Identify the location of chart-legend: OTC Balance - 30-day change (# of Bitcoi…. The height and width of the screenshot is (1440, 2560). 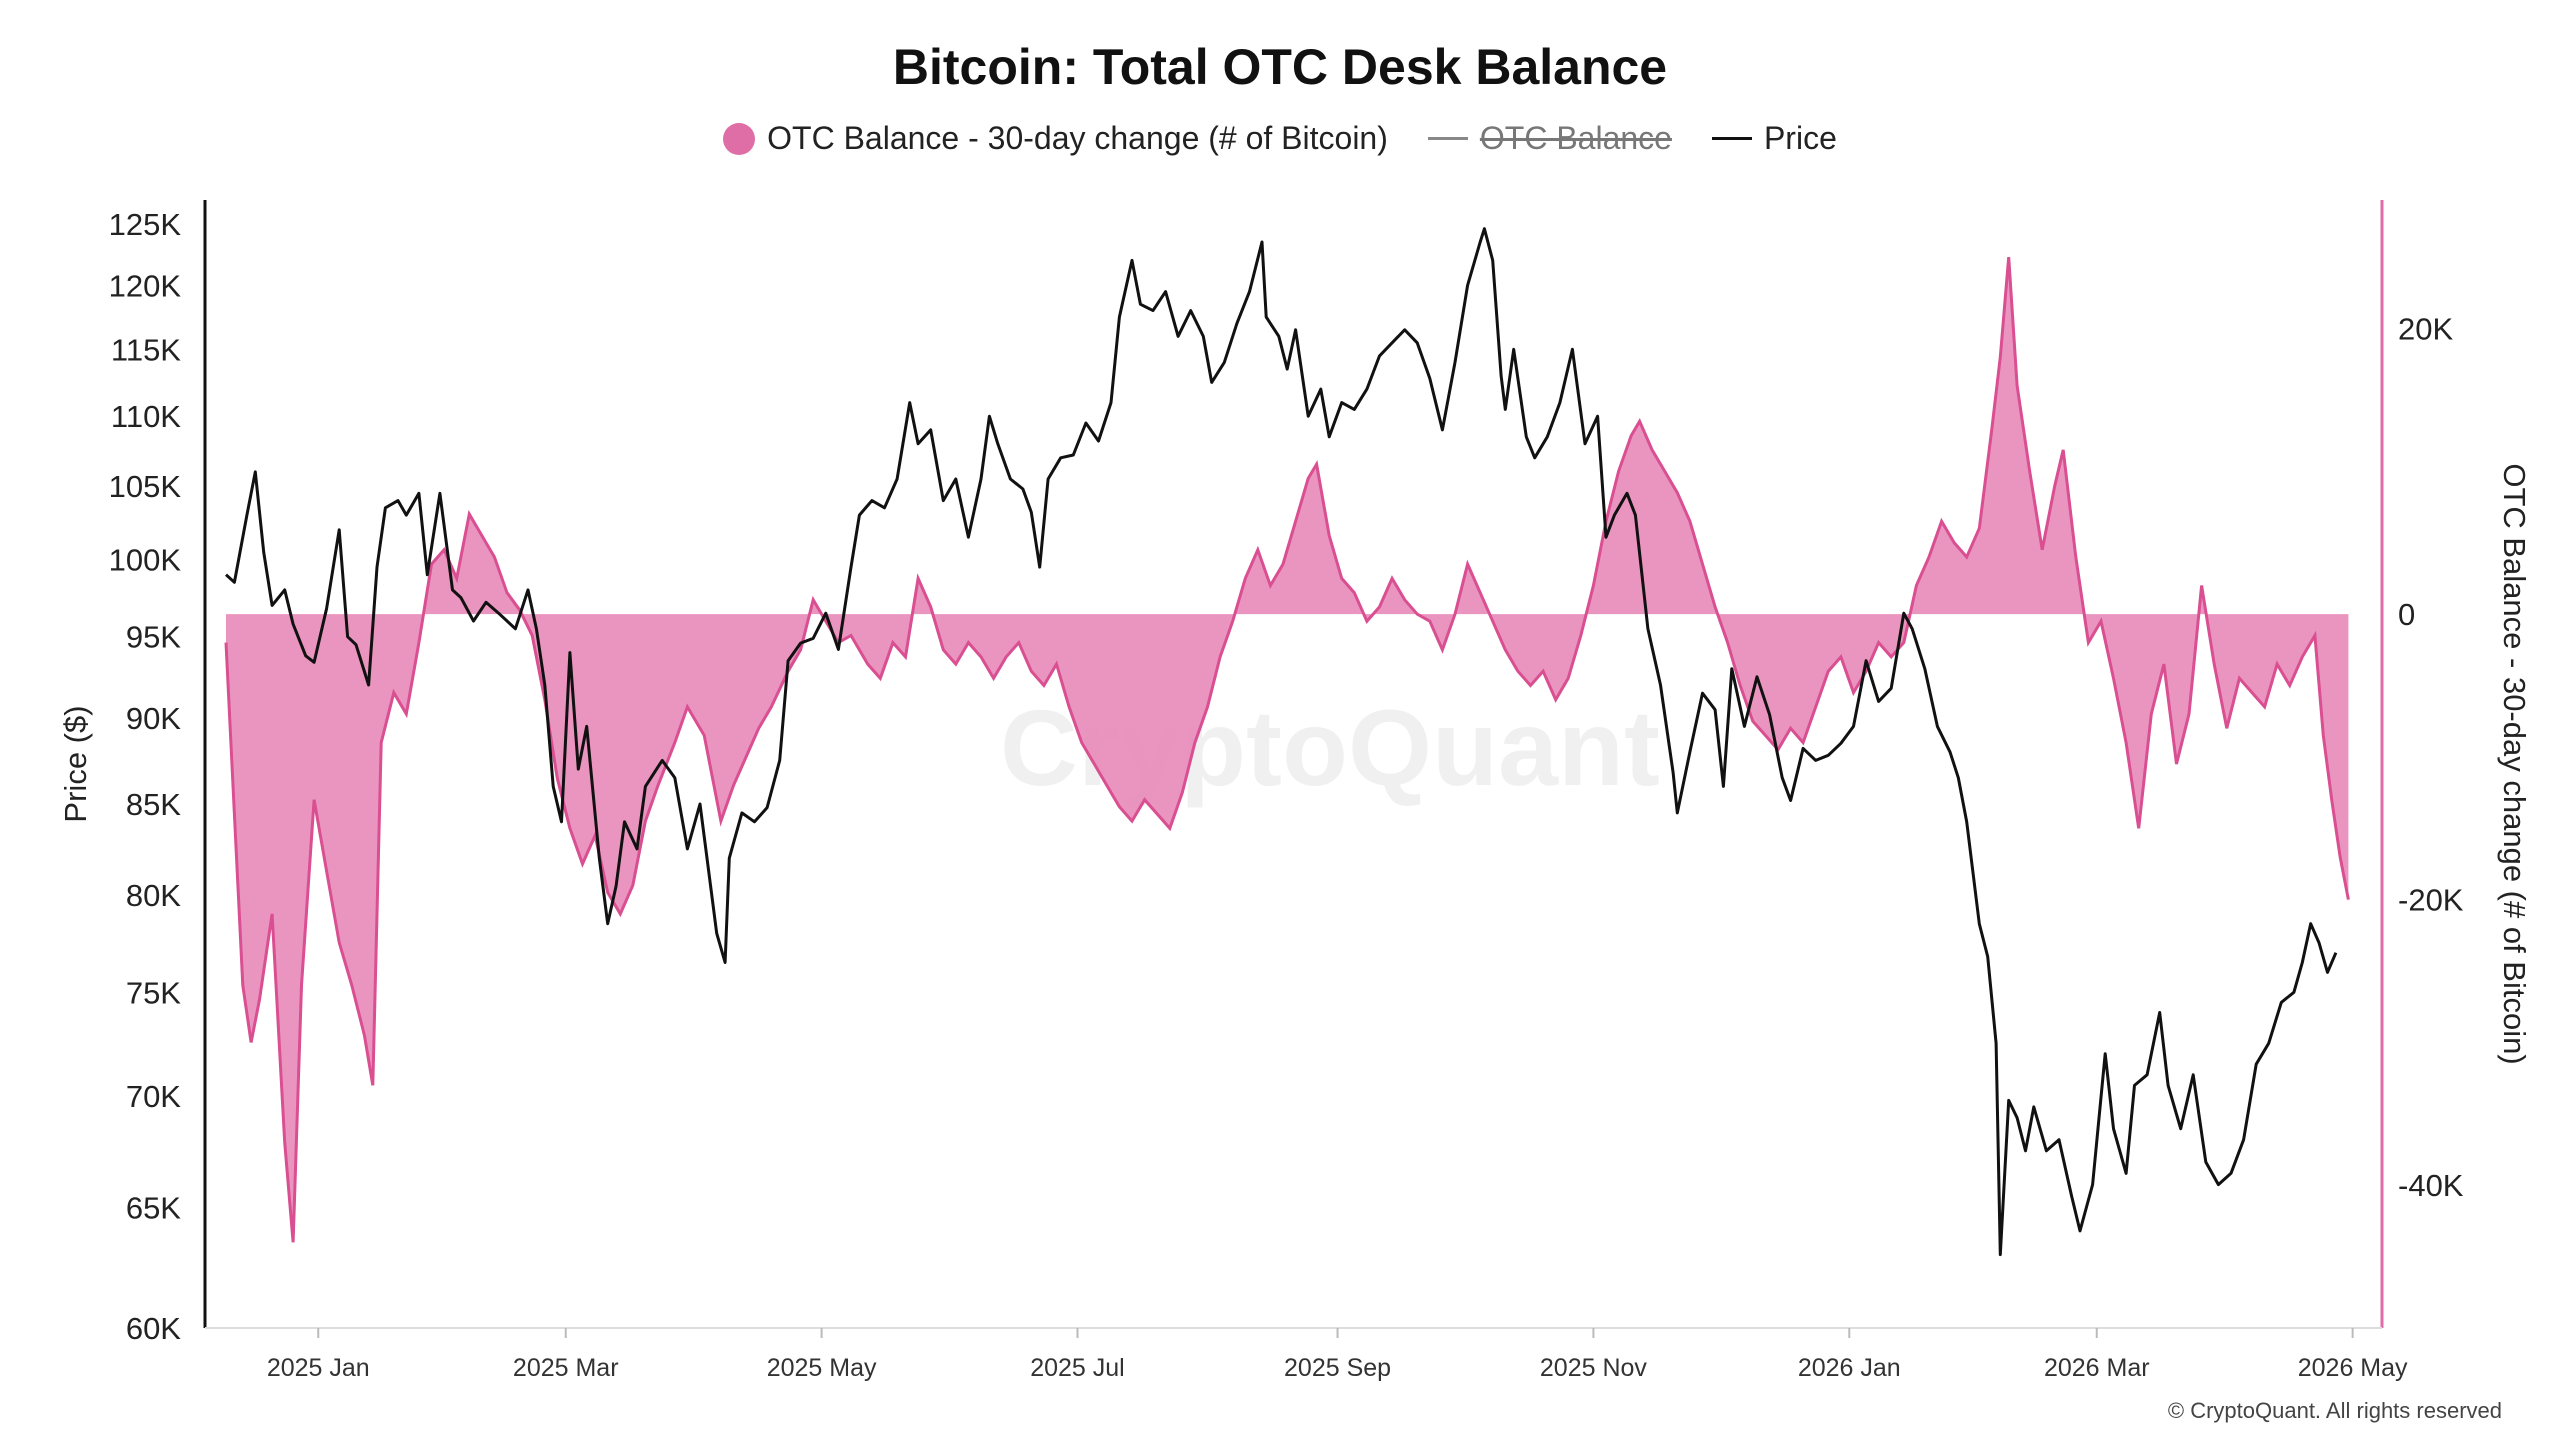
(1280, 138).